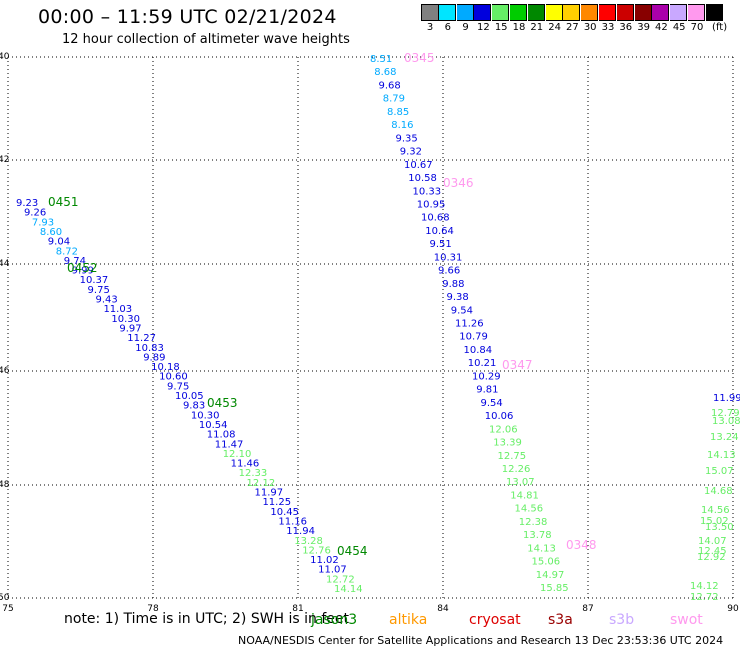 The height and width of the screenshot is (650, 740). I want to click on scale-label: 24, so click(554, 27).